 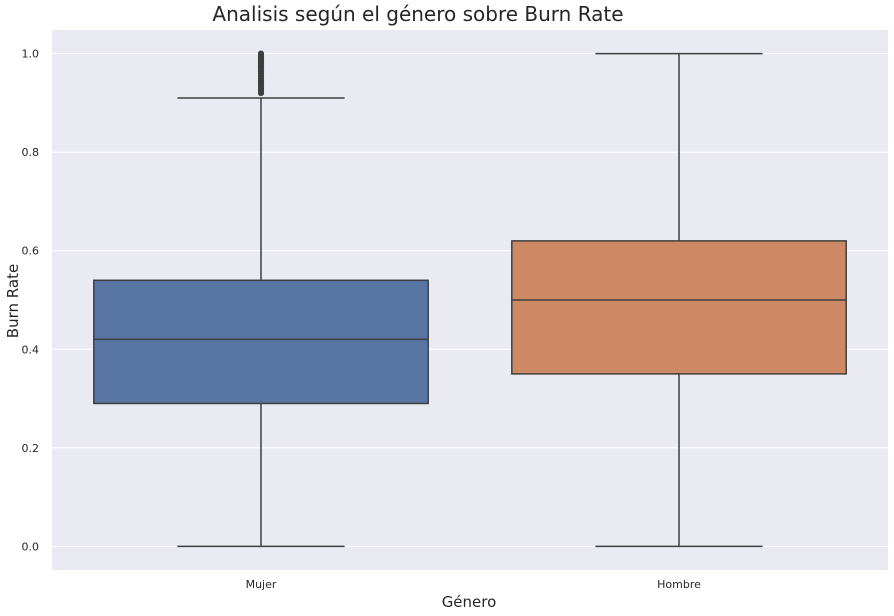 What do you see at coordinates (31, 301) in the screenshot?
I see `y-tick-labels: 0.0 0.2 0.4 0.6 0.8 1.0` at bounding box center [31, 301].